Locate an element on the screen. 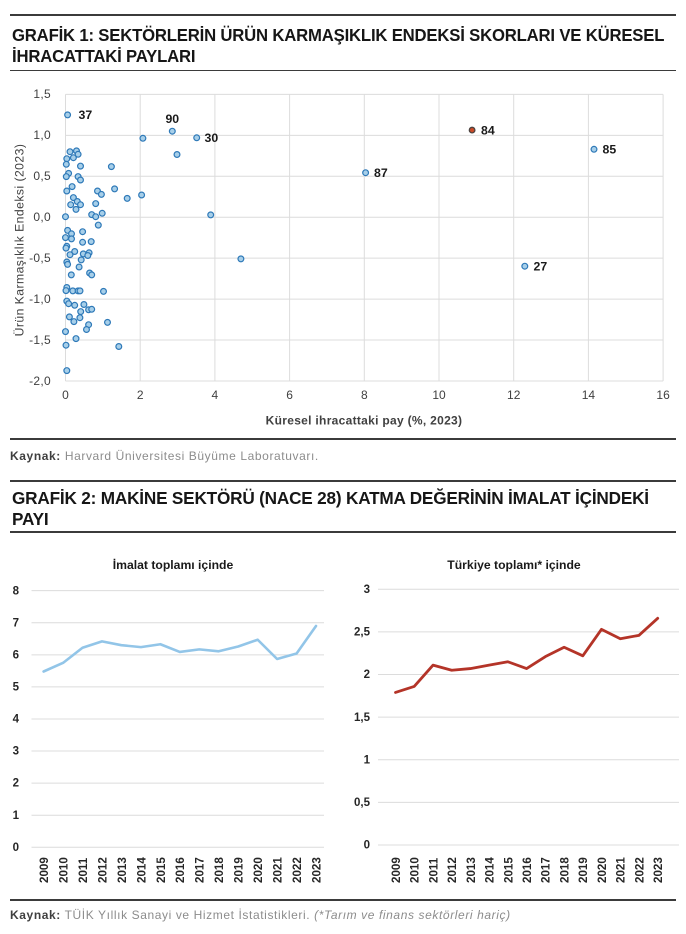 This screenshot has height=934, width=686. svg-text: 14 is located at coordinates (589, 395).